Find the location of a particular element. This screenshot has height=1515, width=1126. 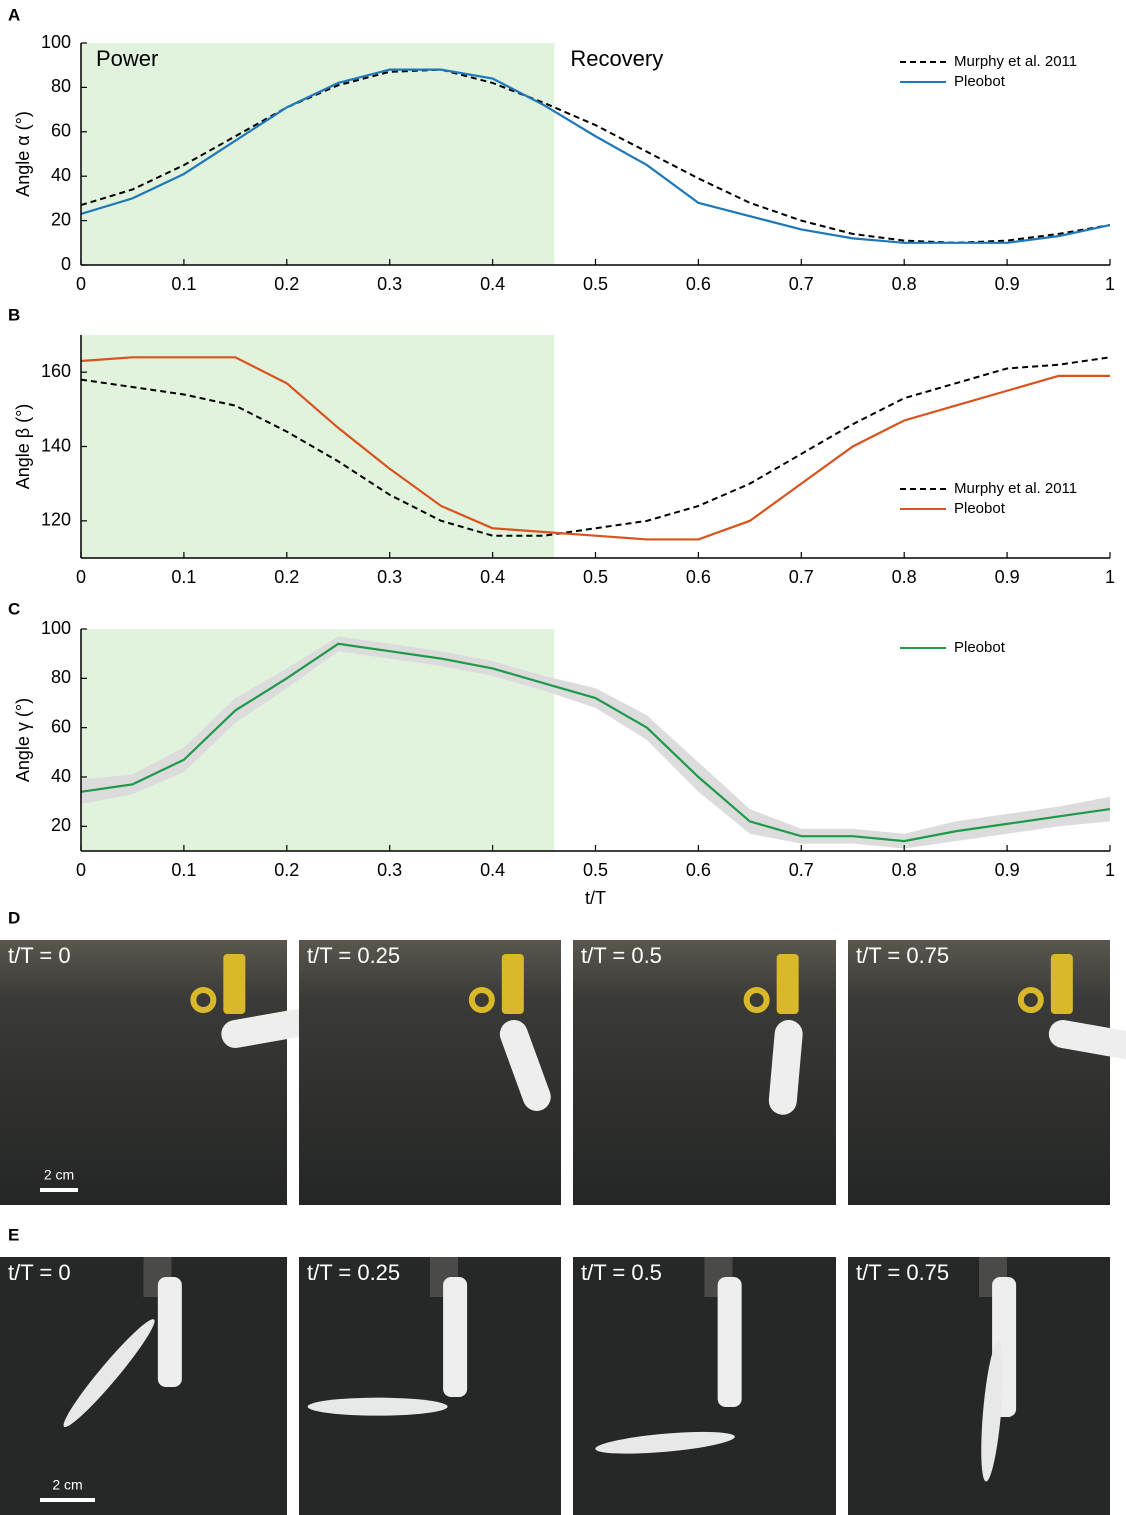

y-axis-label: Angle α (°) is located at coordinates (23, 154).